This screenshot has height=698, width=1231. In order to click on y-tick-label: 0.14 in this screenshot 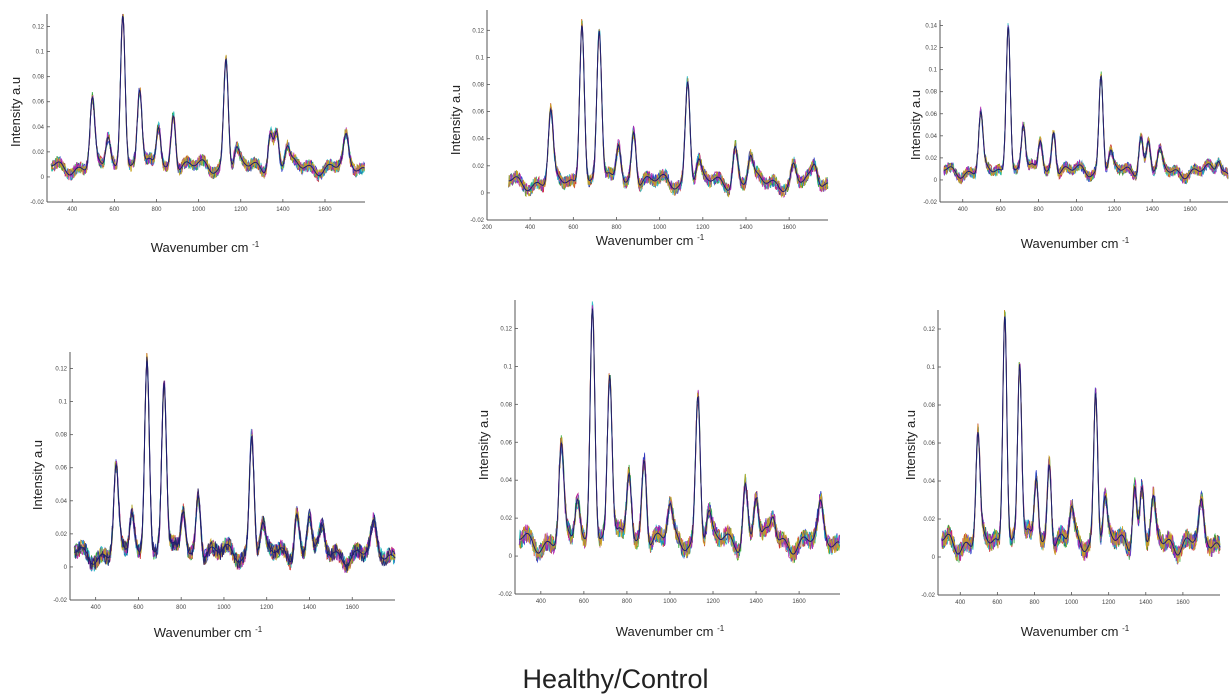, I will do `click(931, 27)`.